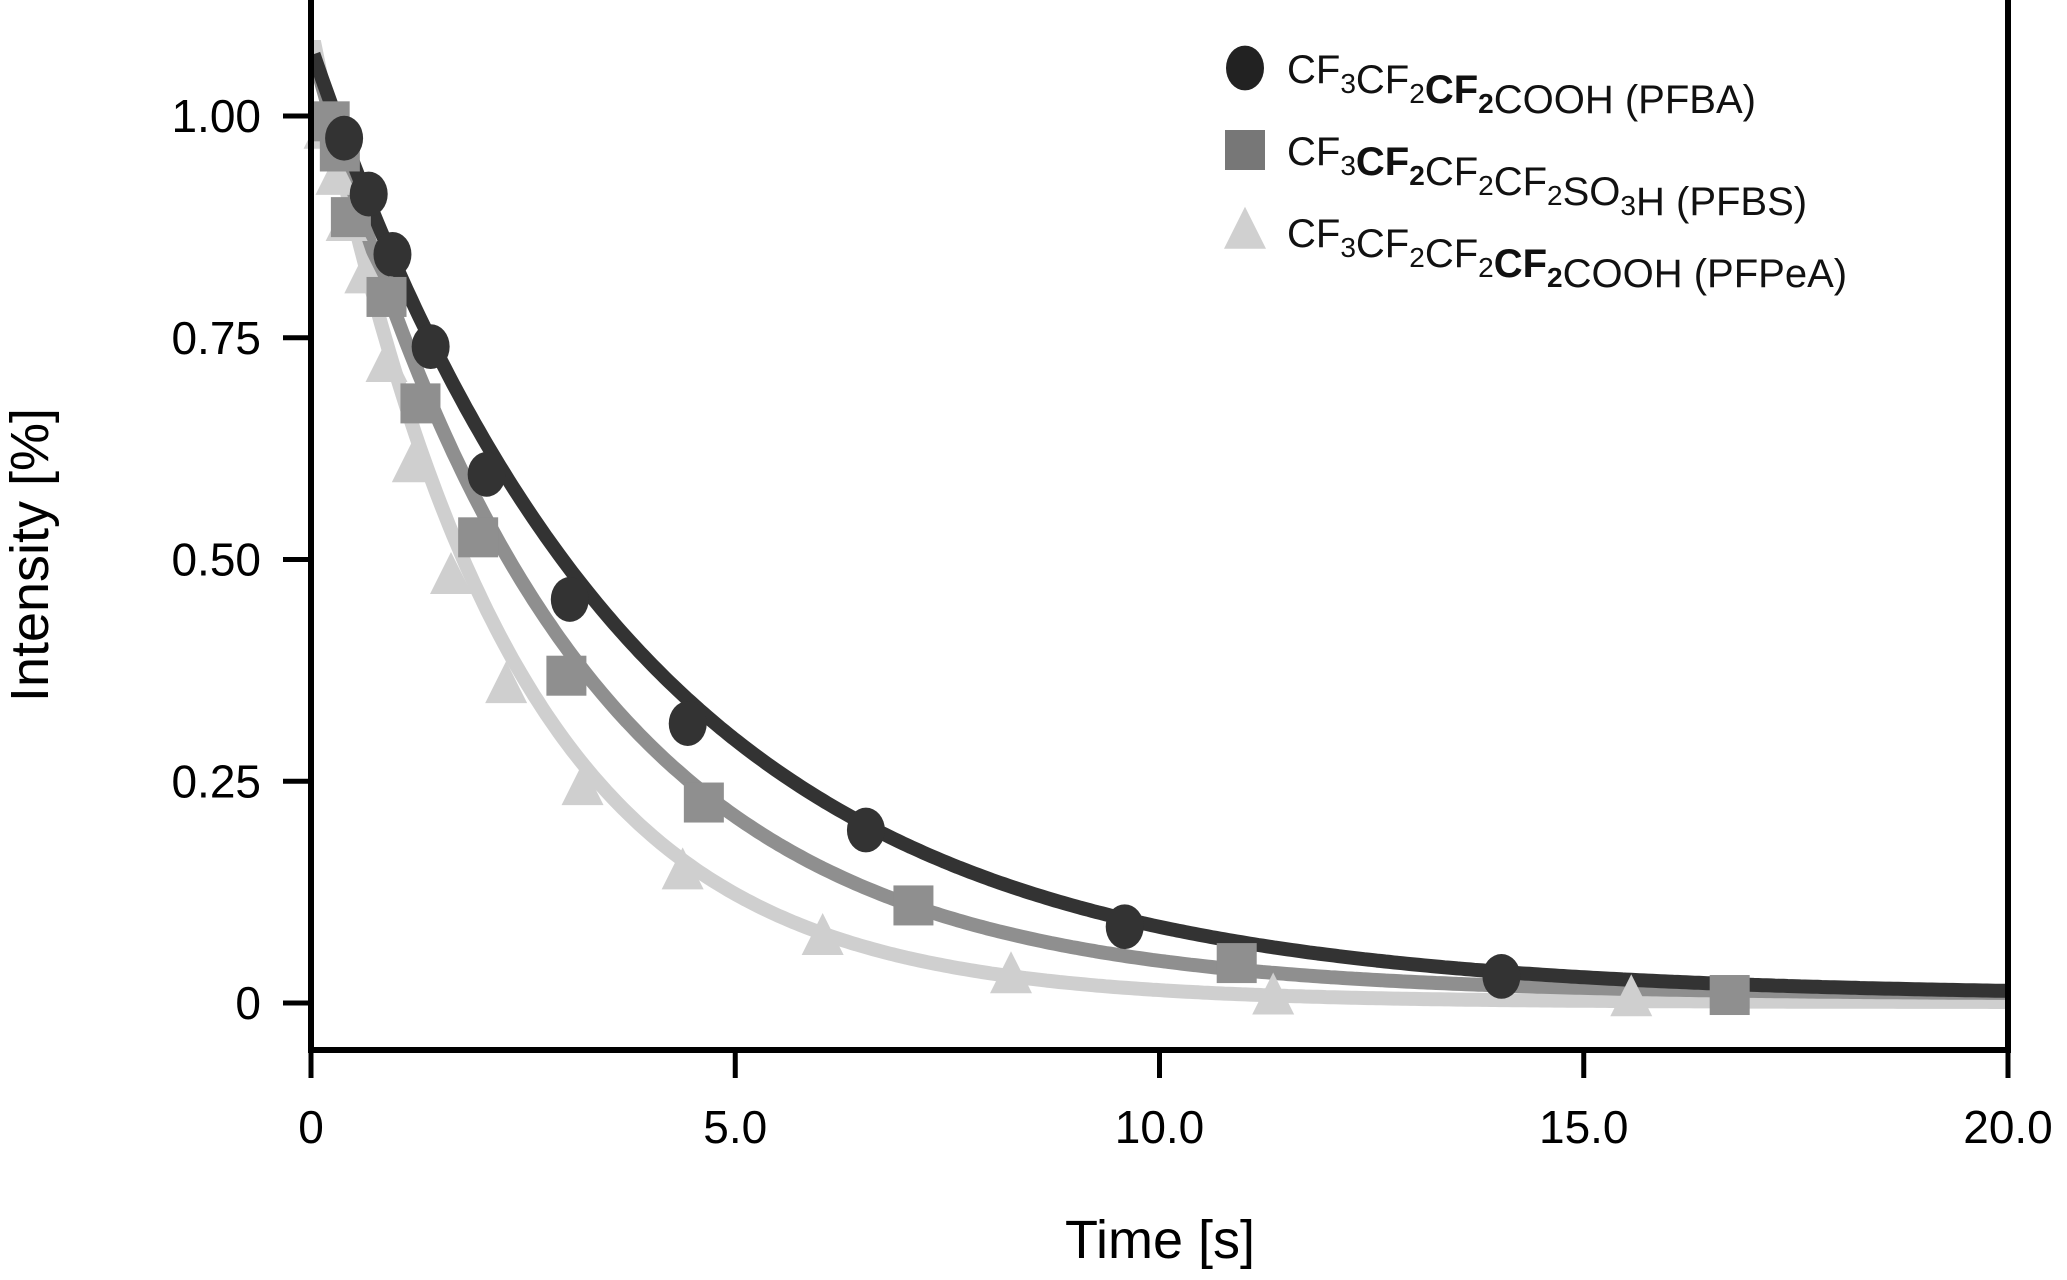  What do you see at coordinates (1584, 1127) in the screenshot?
I see `x-tick-label: 15.0` at bounding box center [1584, 1127].